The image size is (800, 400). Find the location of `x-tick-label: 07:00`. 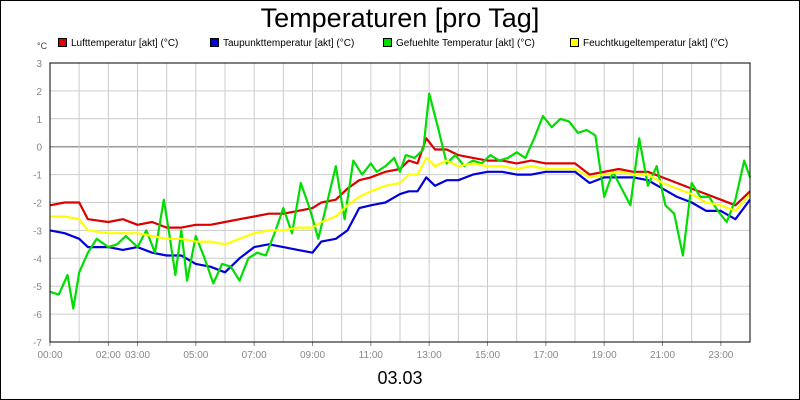

x-tick-label: 07:00 is located at coordinates (254, 355).